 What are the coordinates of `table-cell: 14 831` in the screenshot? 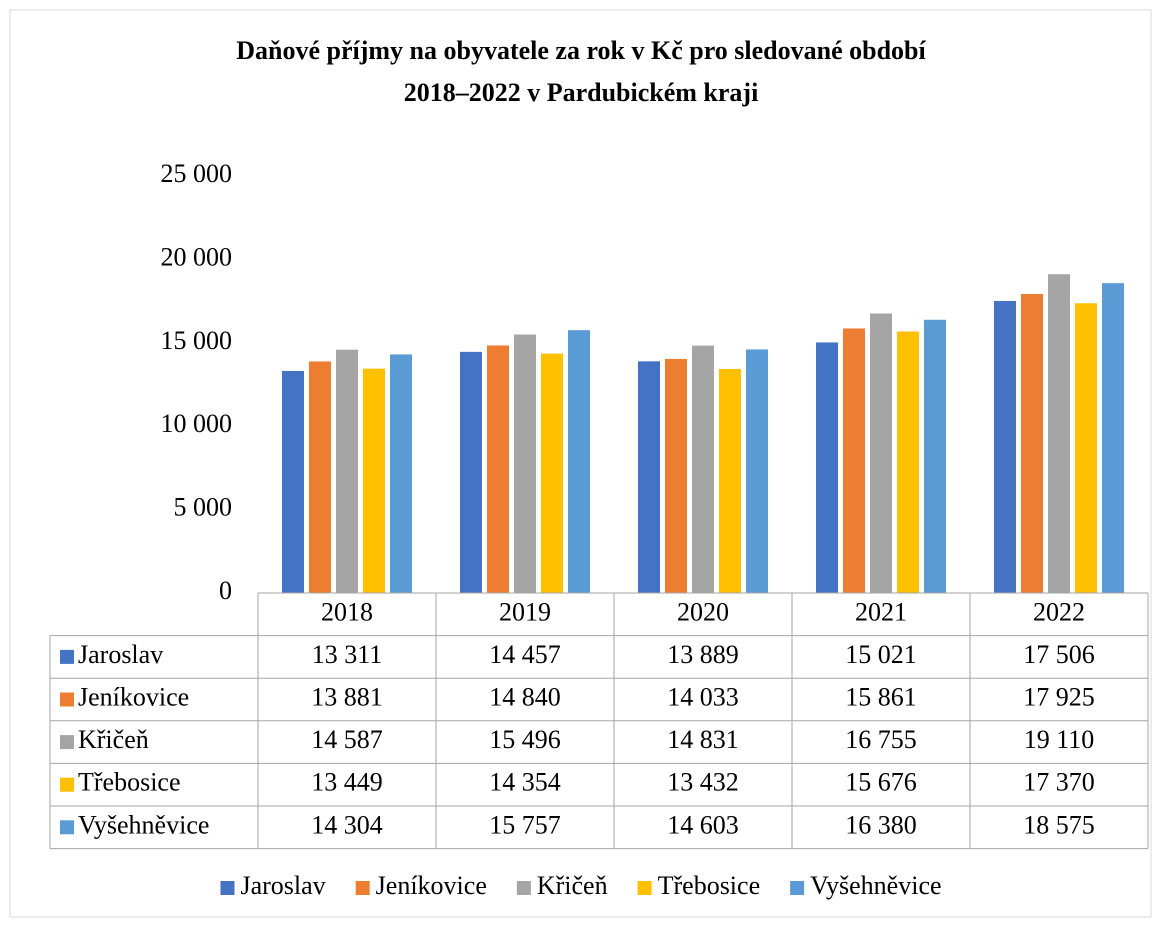 It's located at (703, 739).